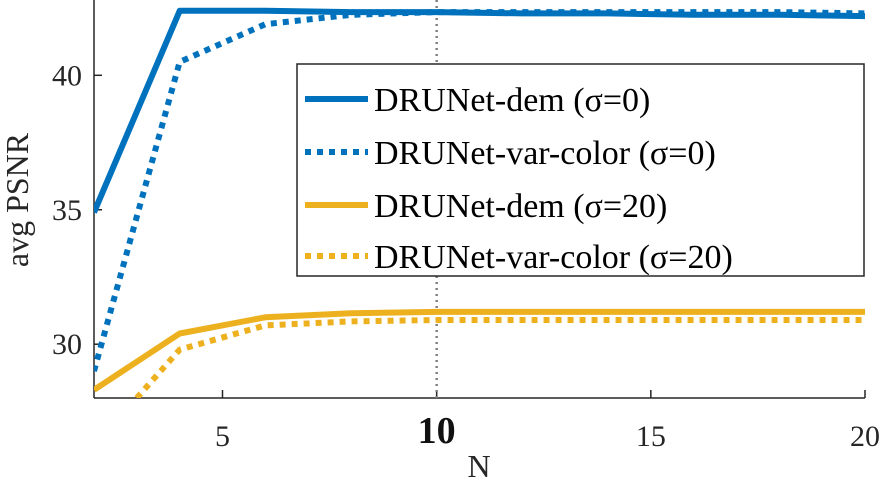 The image size is (882, 488). I want to click on legend-label-2: DRUNet-var-color (σ=0), so click(545, 153).